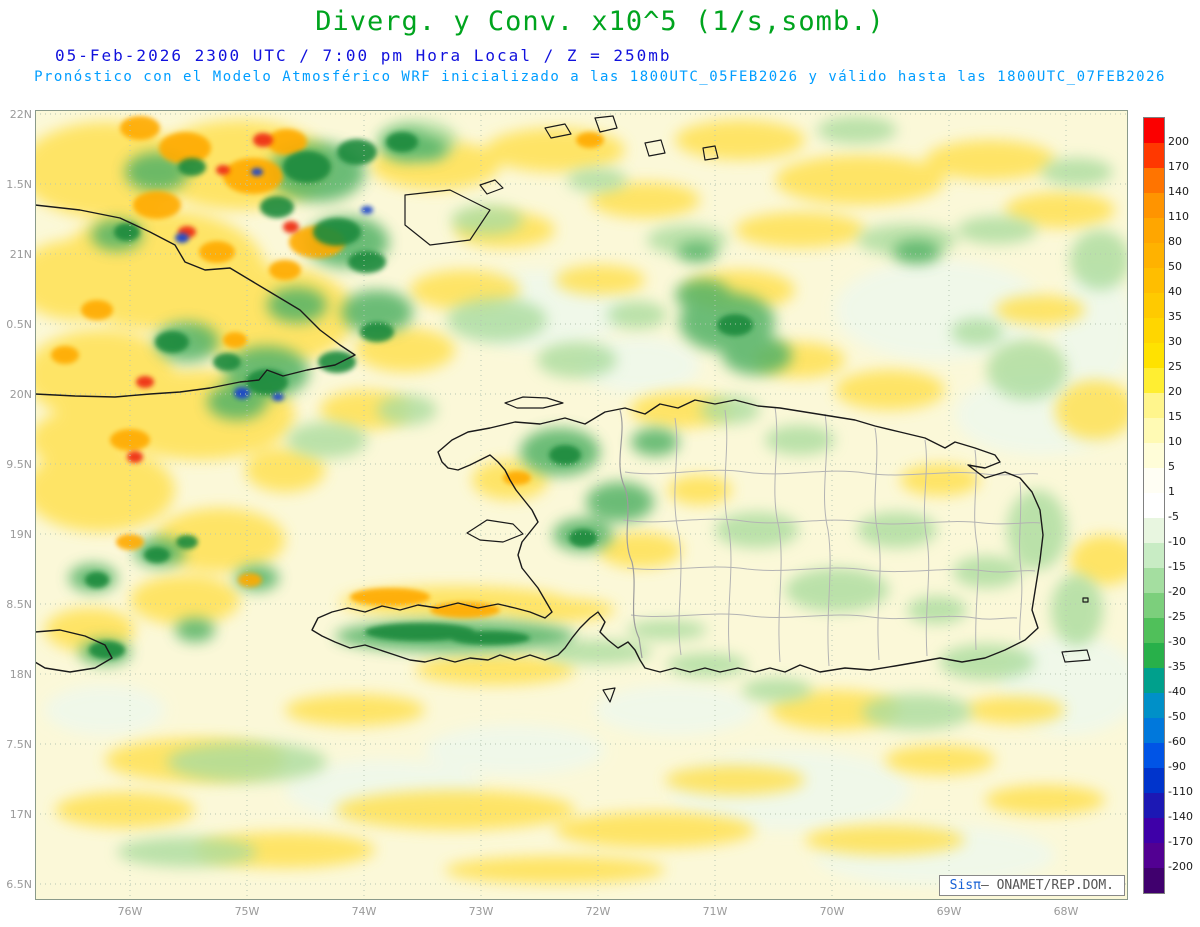 This screenshot has height=927, width=1200. I want to click on mona-island, so click(1085, 600).